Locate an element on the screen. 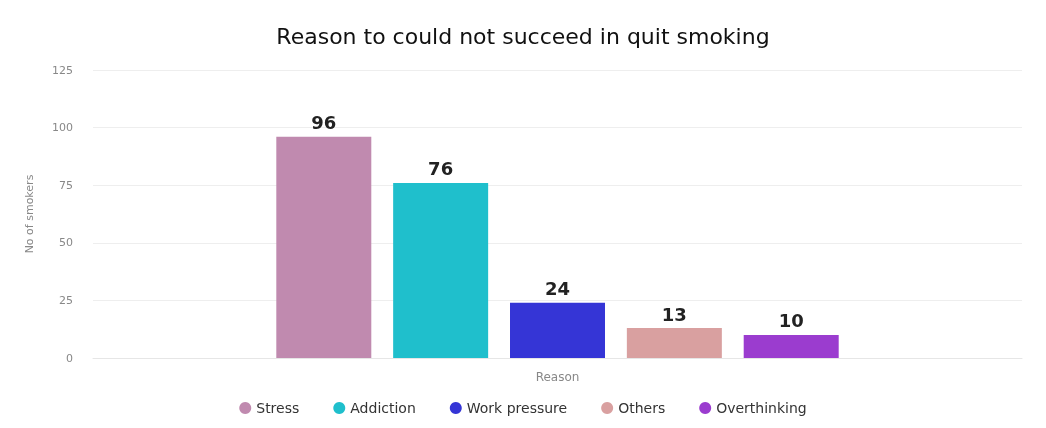 The width and height of the screenshot is (1046, 428). data-label: 24 is located at coordinates (557, 289).